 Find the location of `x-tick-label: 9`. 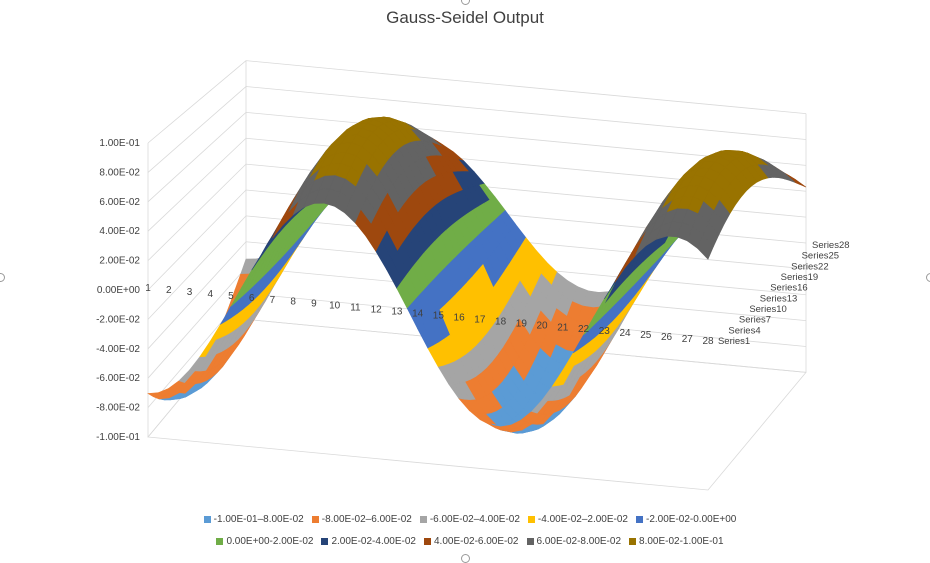

x-tick-label: 9 is located at coordinates (314, 304).